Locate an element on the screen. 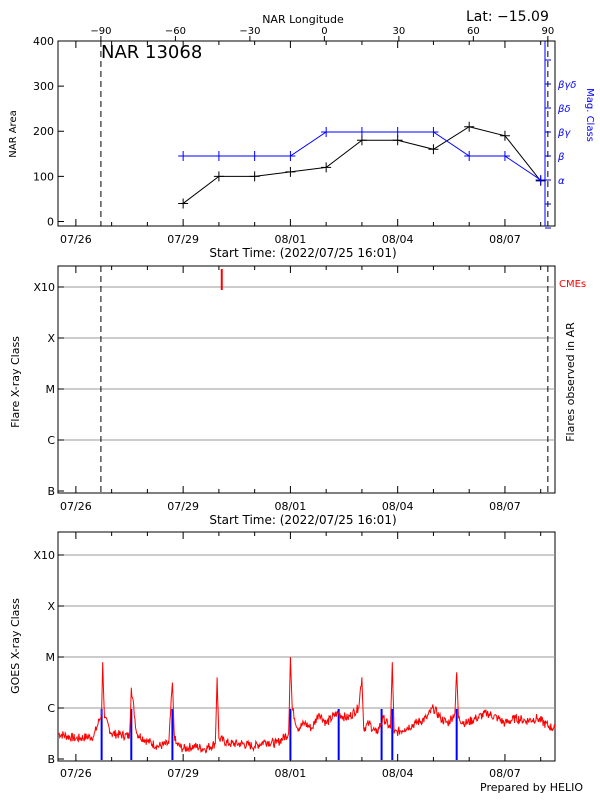  cme-legend: CMEs is located at coordinates (572, 284).